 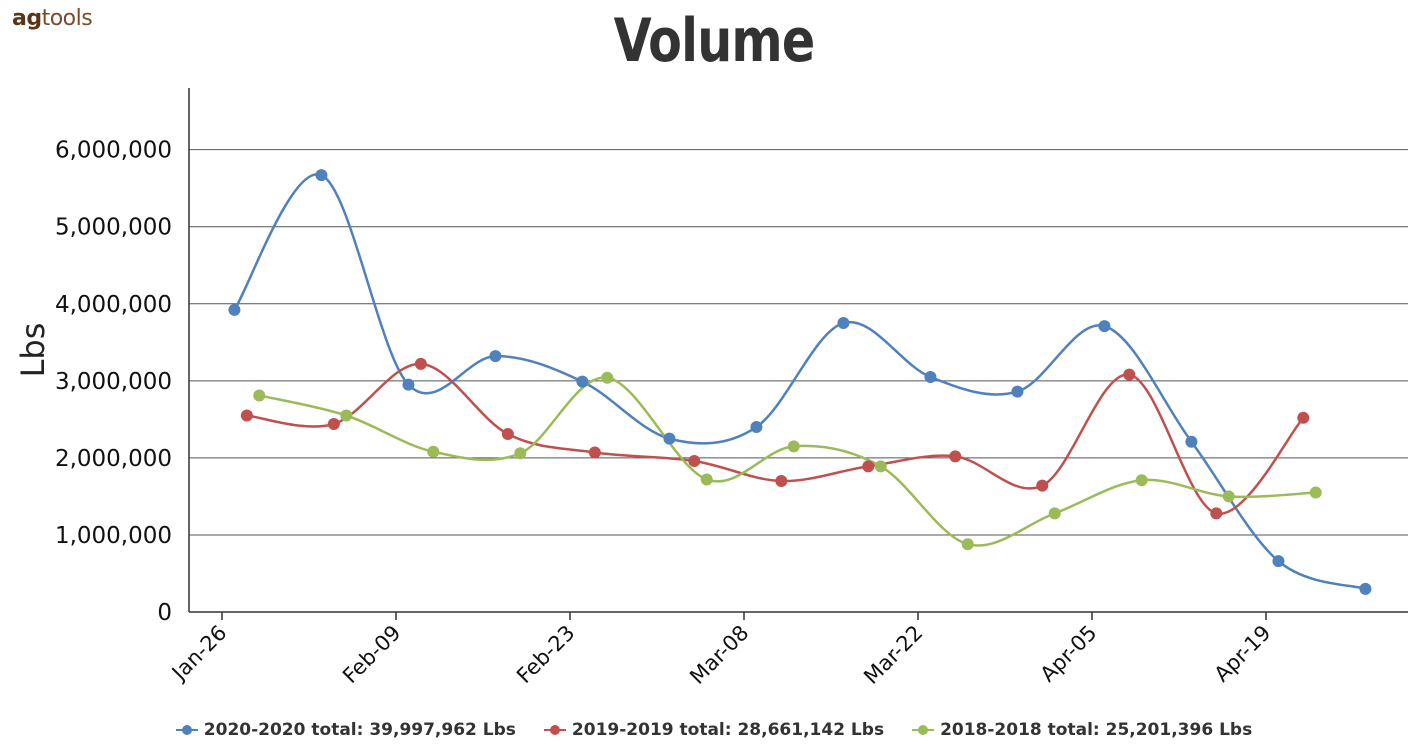 I want to click on y-tick-label: 3,000,000, so click(x=113, y=382).